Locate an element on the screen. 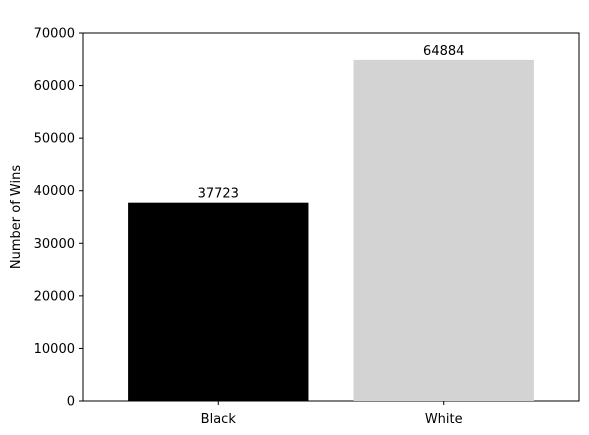 The width and height of the screenshot is (589, 435). y-tick-label: 50000 is located at coordinates (54, 139).